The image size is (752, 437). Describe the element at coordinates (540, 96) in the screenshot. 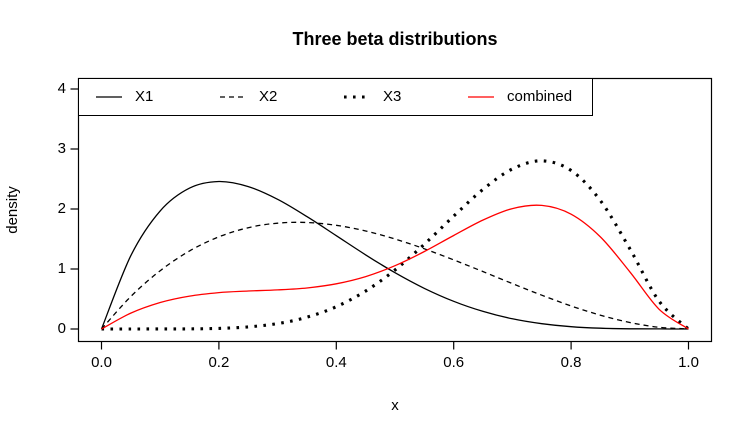

I see `legend-label: combined` at that location.